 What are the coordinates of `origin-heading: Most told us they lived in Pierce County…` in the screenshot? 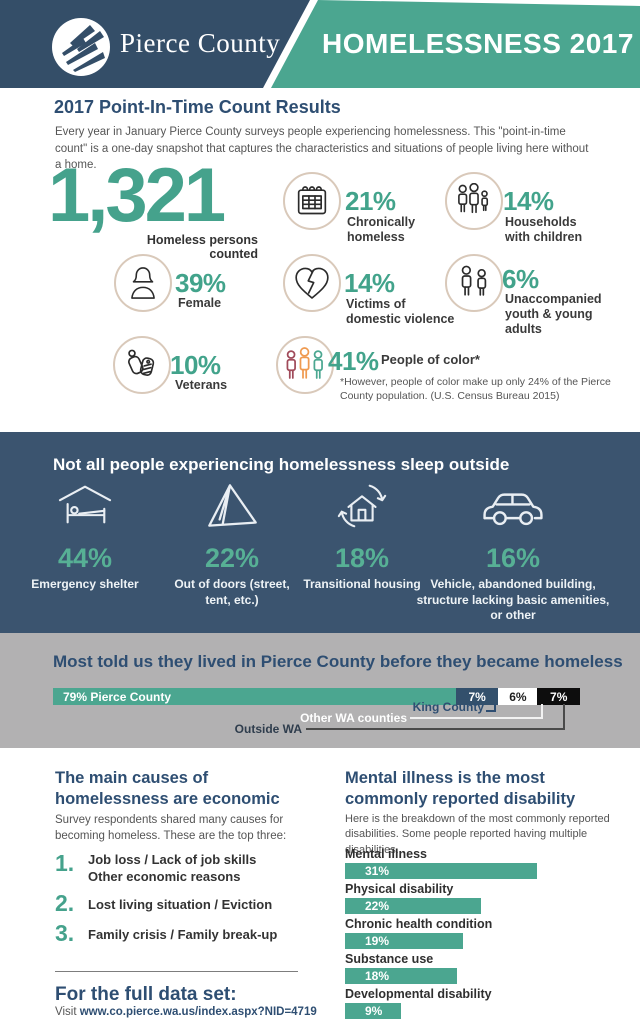 It's located at (338, 661).